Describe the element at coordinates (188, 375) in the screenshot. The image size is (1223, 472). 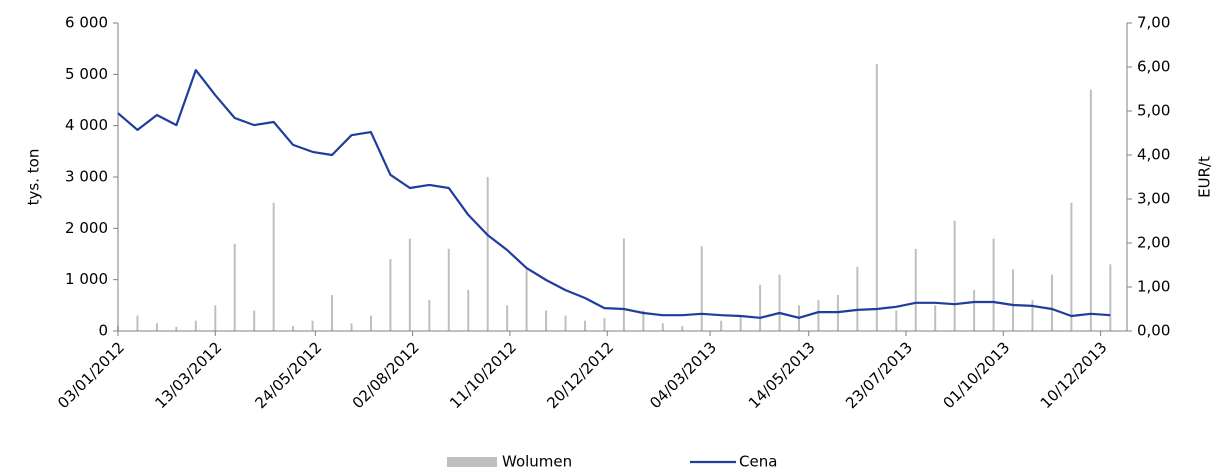
I see `x-tick-label: 13/03/2012` at that location.